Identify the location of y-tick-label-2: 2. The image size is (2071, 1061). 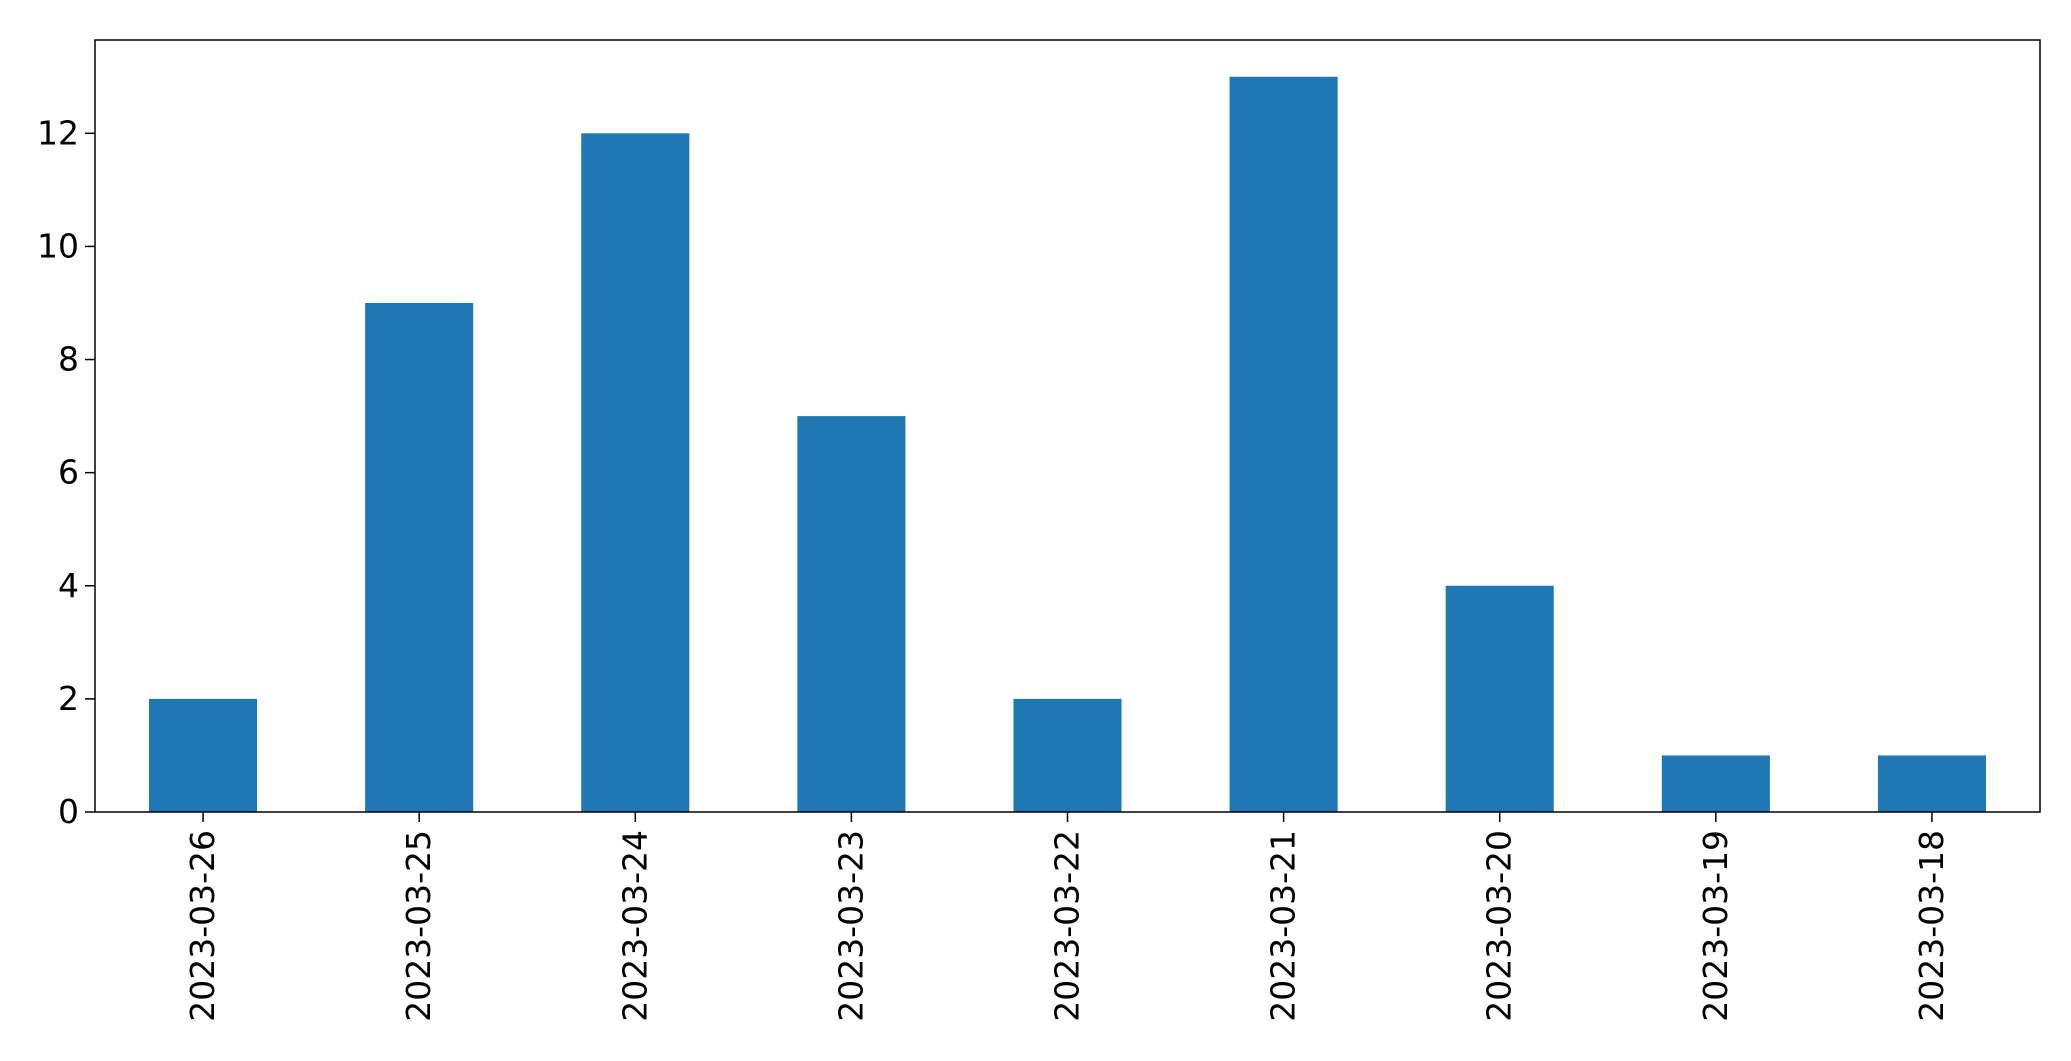
(68, 698).